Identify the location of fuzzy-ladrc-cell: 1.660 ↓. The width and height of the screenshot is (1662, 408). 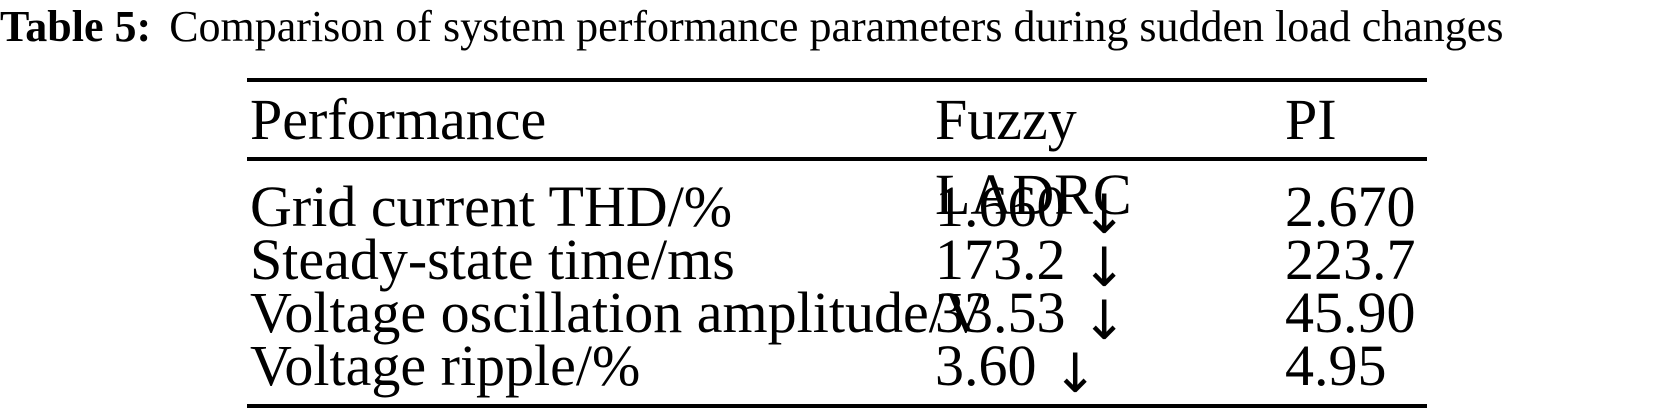
(1110, 210).